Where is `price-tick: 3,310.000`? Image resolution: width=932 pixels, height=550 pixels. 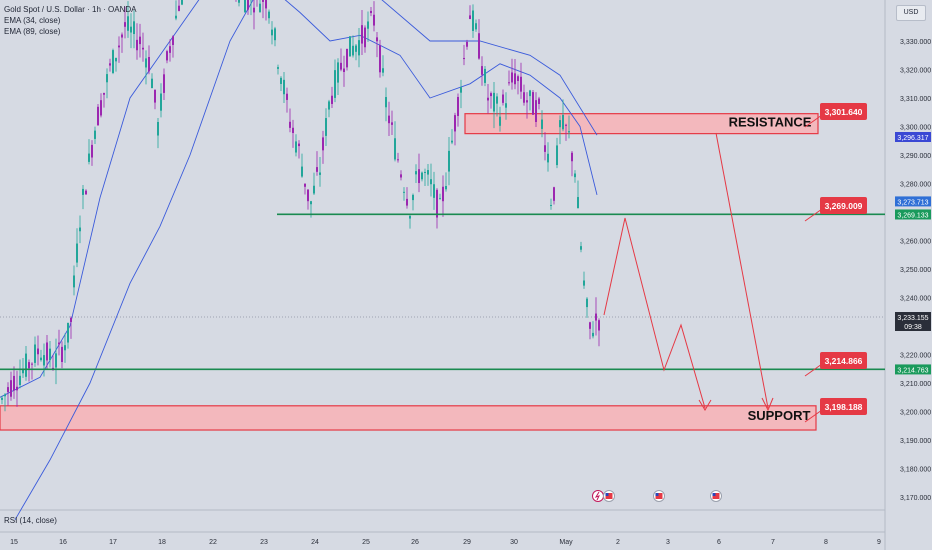 price-tick: 3,310.000 is located at coordinates (915, 99).